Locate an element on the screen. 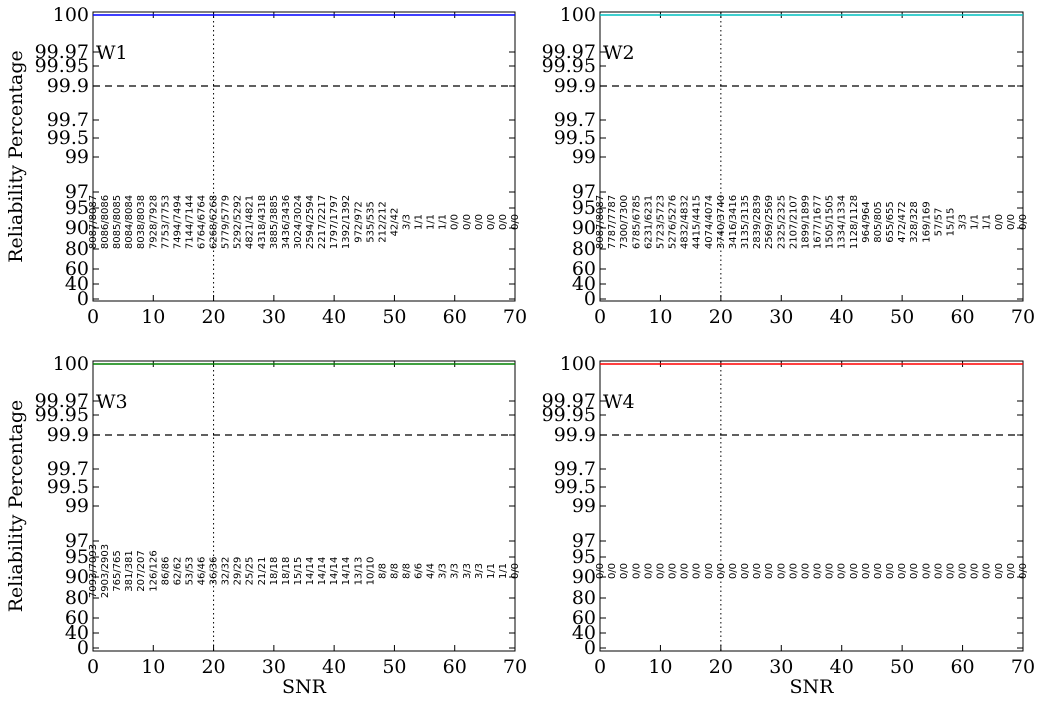 Image resolution: width=1044 pixels, height=703 pixels. count-label: 2839/2839 is located at coordinates (757, 222).